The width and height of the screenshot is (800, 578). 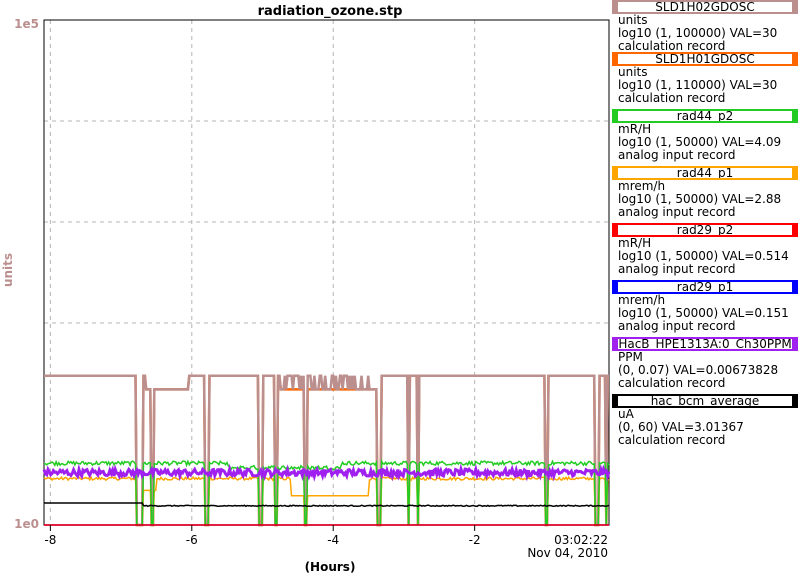 I want to click on legend-value: VAL=3.01367, so click(x=702, y=427).